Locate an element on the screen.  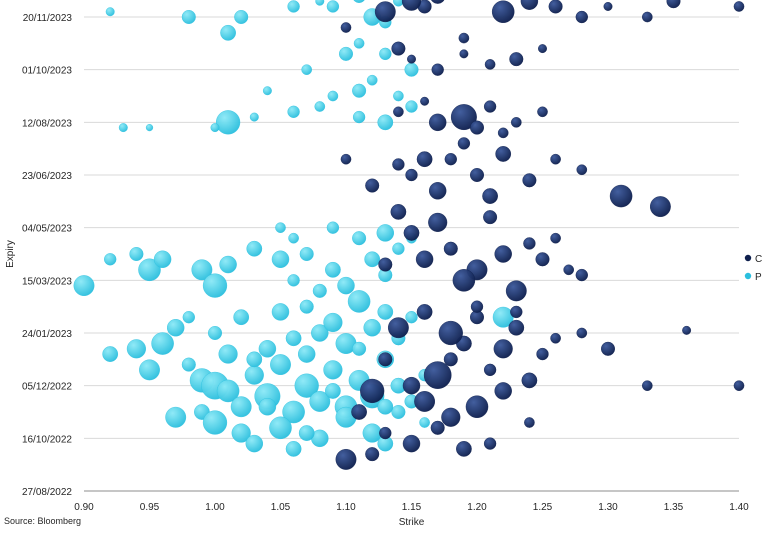
x-tick-label: 1.30 is located at coordinates (608, 507).